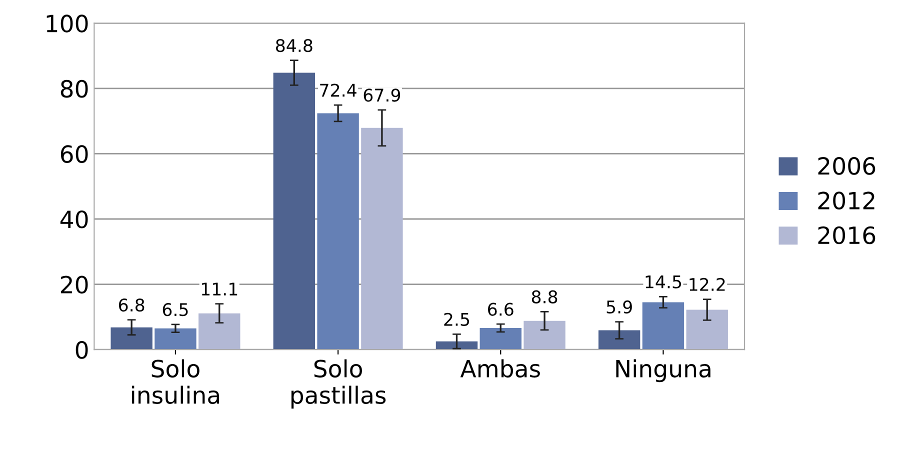 The height and width of the screenshot is (463, 897). What do you see at coordinates (847, 235) in the screenshot?
I see `legend-label: 2016` at bounding box center [847, 235].